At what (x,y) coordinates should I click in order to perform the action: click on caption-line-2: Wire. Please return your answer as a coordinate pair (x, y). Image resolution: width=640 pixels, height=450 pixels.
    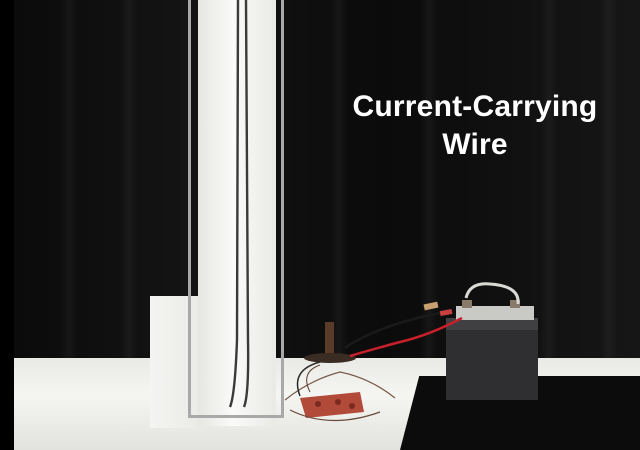
    Looking at the image, I should click on (475, 144).